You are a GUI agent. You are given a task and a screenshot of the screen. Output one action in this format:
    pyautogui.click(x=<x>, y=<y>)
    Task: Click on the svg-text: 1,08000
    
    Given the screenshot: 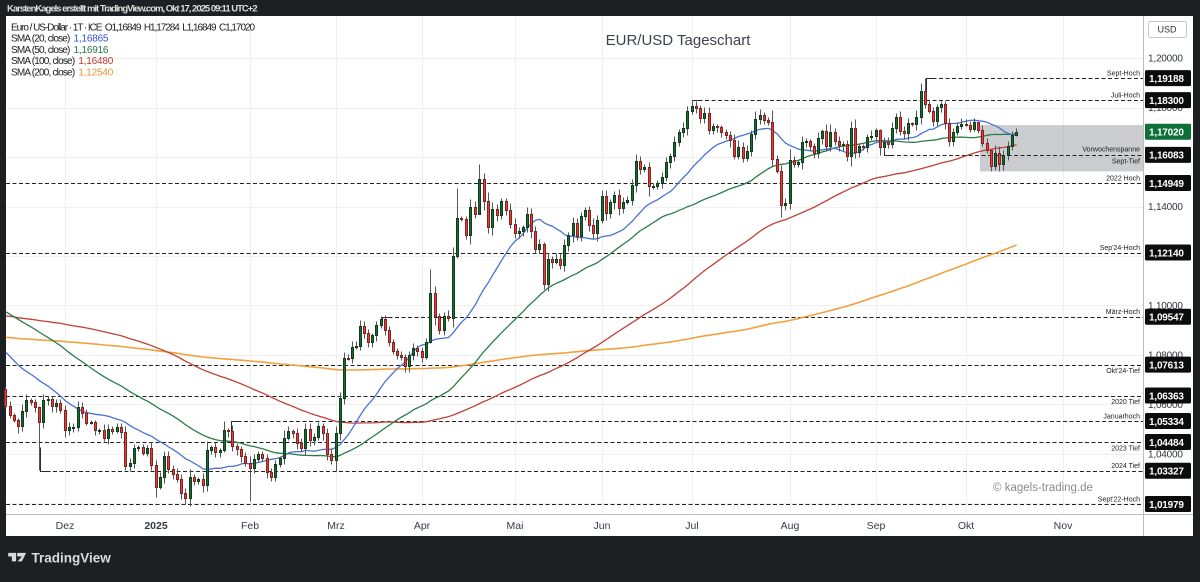 What is the action you would take?
    pyautogui.click(x=1165, y=356)
    